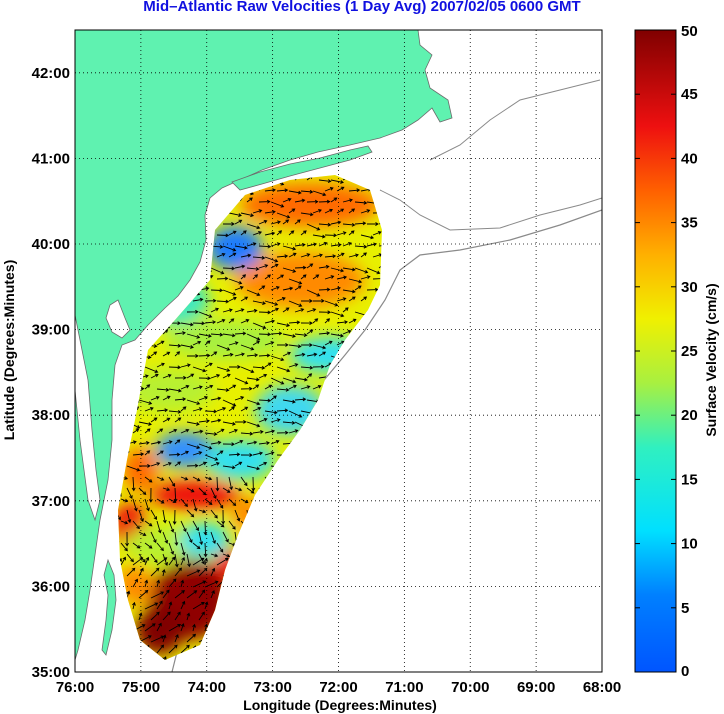 Image resolution: width=724 pixels, height=714 pixels. Describe the element at coordinates (470, 687) in the screenshot. I see `x-tick-label: 70:00` at that location.